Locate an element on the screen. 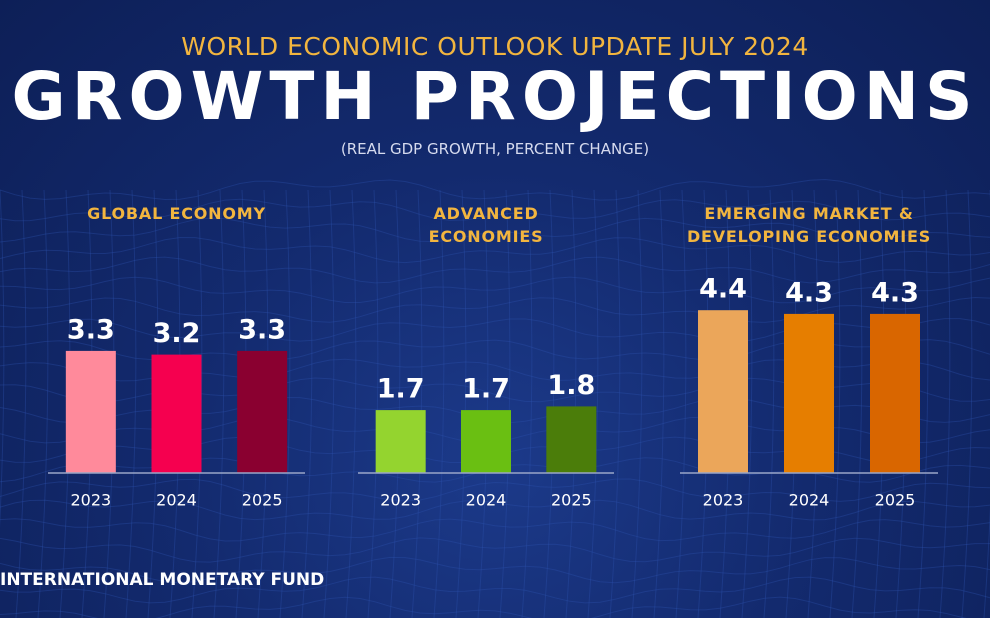 This screenshot has width=990, height=618. footer: INTERNATIONAL MONETARY FUND is located at coordinates (162, 580).